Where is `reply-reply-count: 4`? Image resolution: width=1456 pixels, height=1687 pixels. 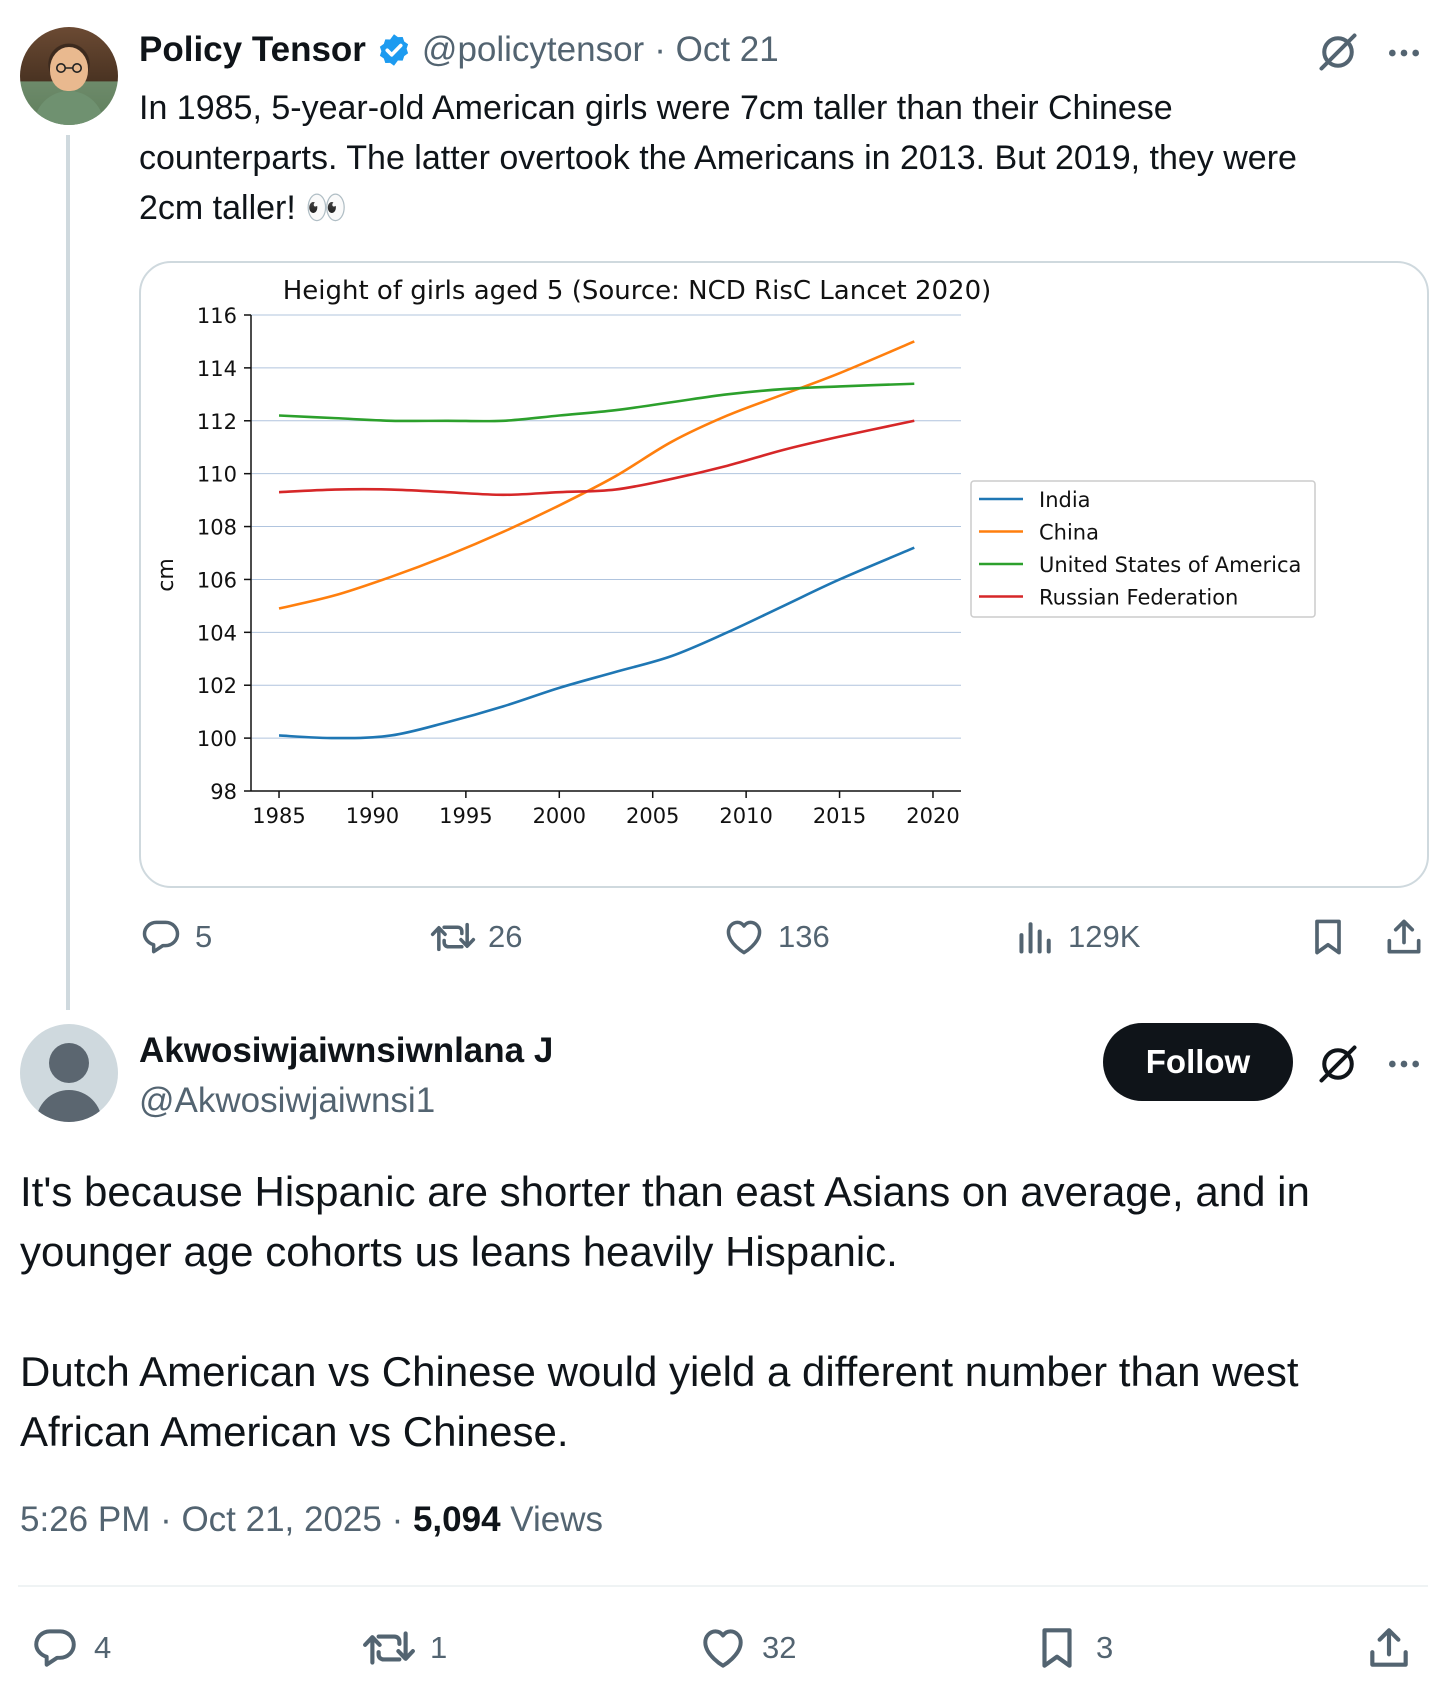 reply-reply-count: 4 is located at coordinates (103, 1647).